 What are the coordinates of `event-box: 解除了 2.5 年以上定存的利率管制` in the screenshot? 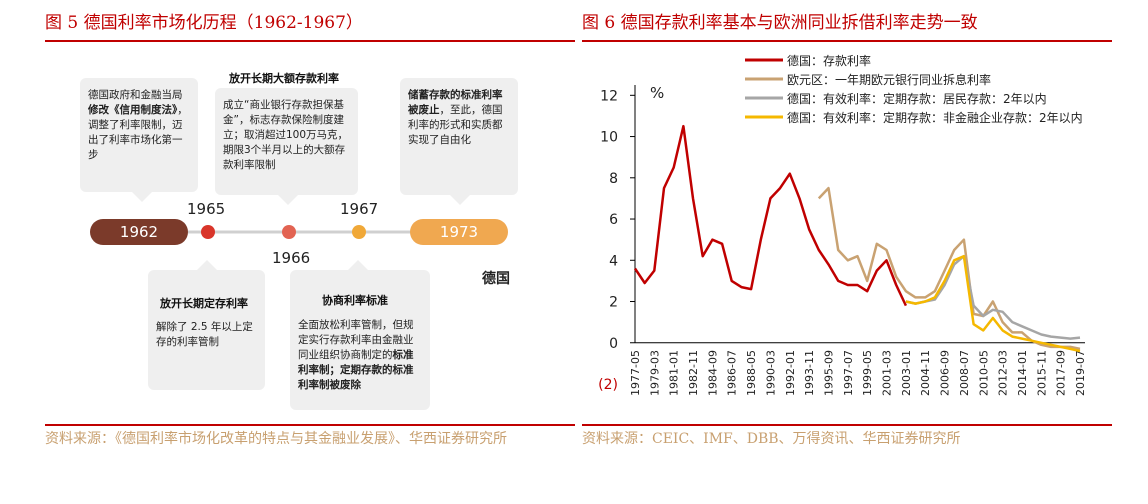 It's located at (206, 330).